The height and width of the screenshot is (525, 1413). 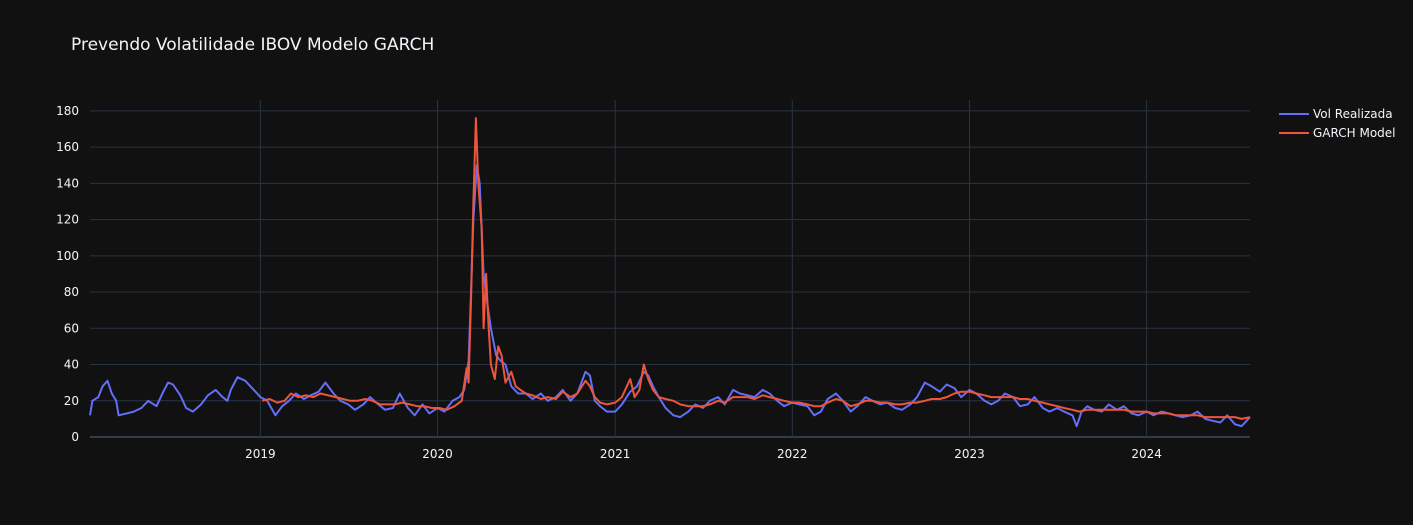 What do you see at coordinates (67, 274) in the screenshot?
I see `y-axis-ticks: 0 20 40 60 80 100 120 140 160 180` at bounding box center [67, 274].